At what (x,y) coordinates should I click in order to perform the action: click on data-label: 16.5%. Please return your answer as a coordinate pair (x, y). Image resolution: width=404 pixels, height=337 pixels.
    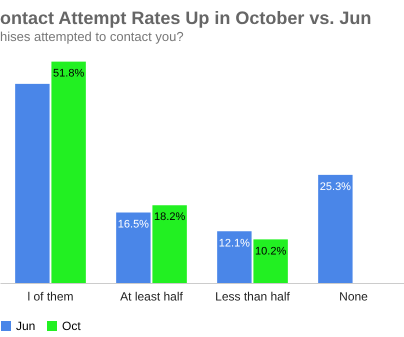
    Looking at the image, I should click on (134, 224).